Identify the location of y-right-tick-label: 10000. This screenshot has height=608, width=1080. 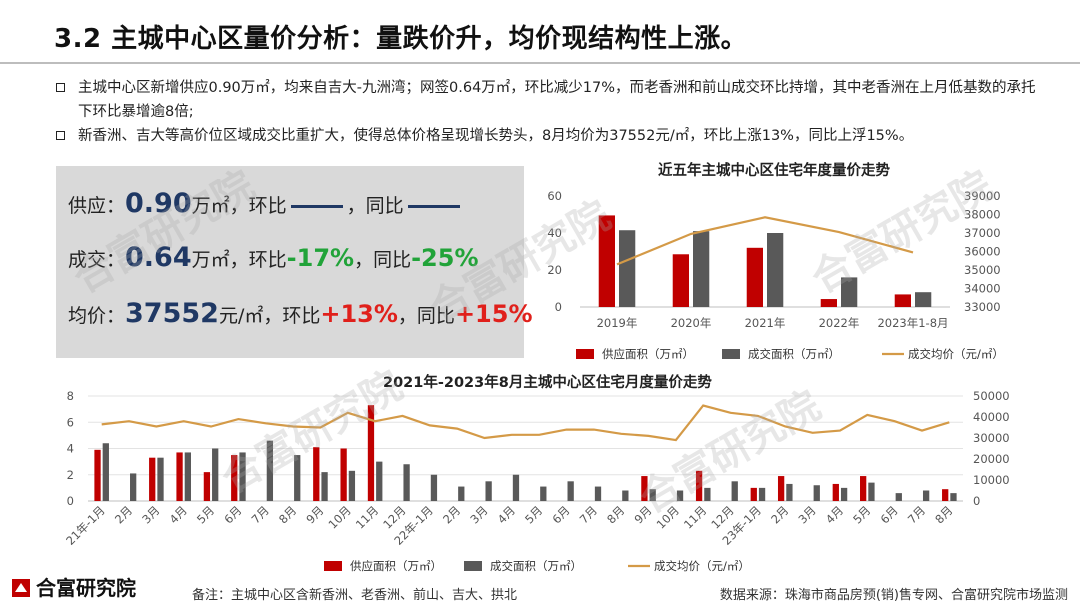
(991, 480).